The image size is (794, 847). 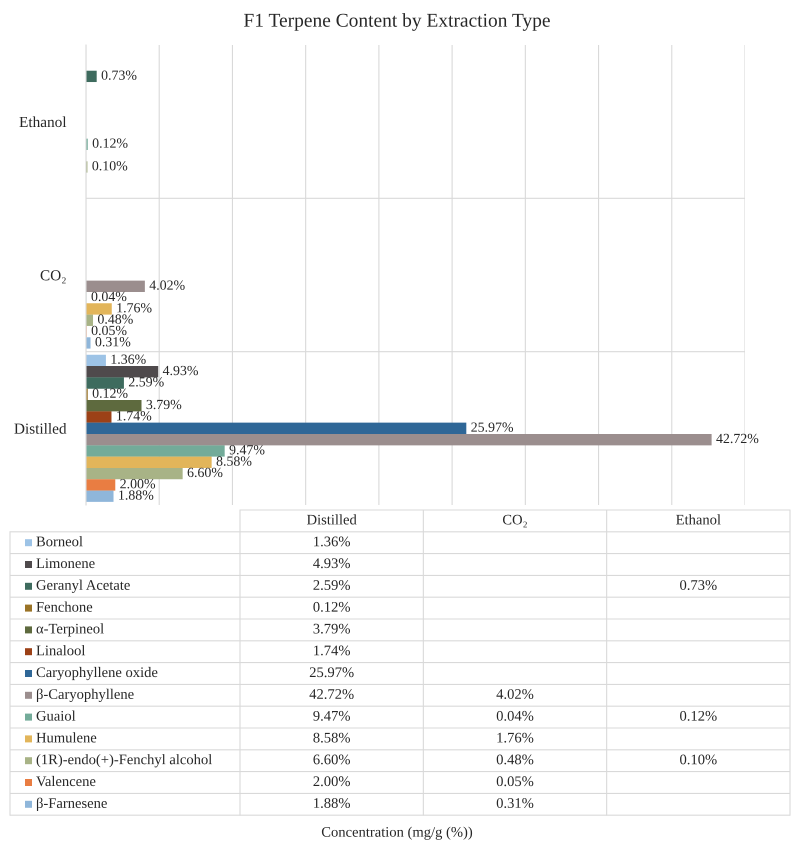 What do you see at coordinates (515, 737) in the screenshot?
I see `text: 1.76%` at bounding box center [515, 737].